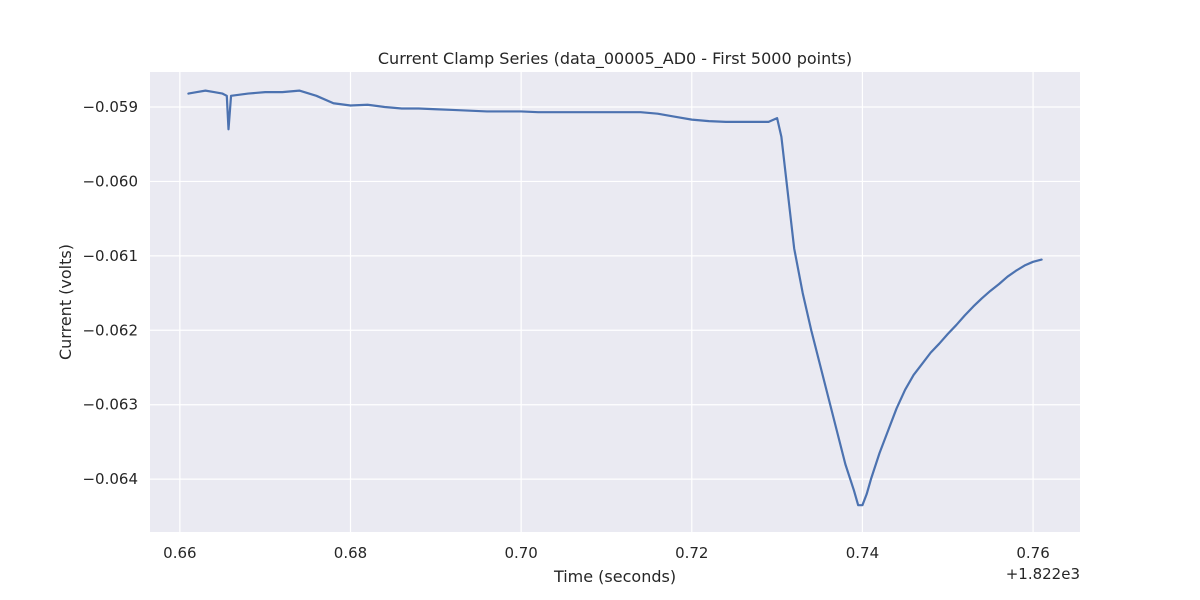 The width and height of the screenshot is (1200, 600). I want to click on x-tick-label: 0.74, so click(862, 553).